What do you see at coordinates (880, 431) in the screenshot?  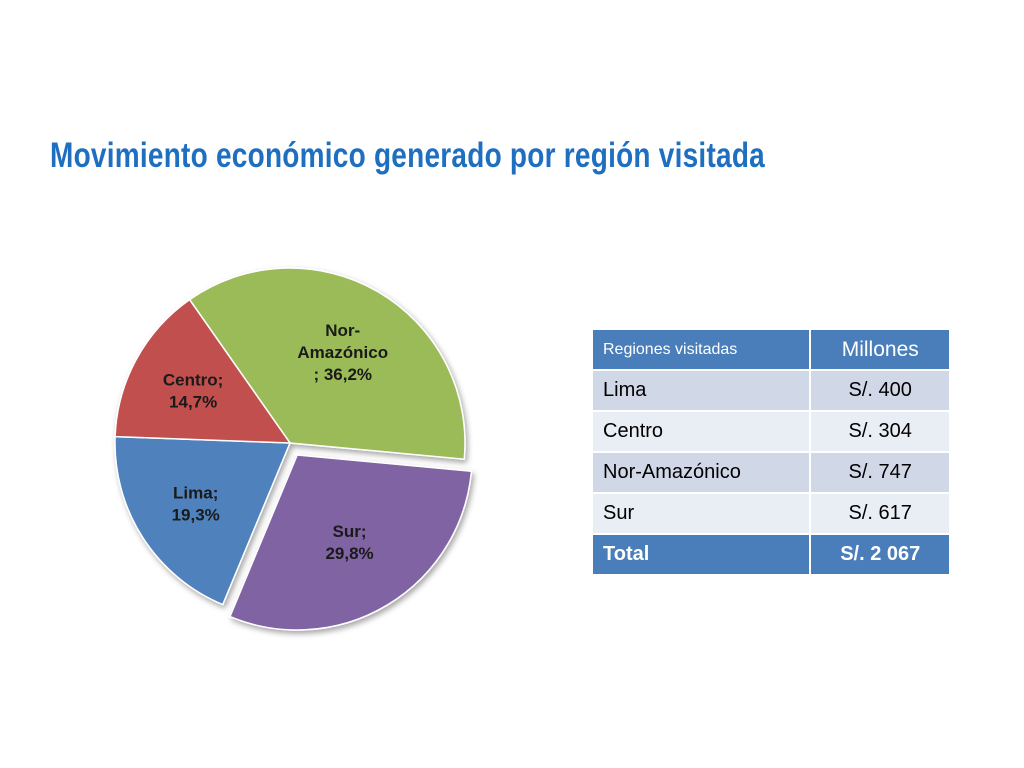 I see `table-cell-value: S/. 304` at bounding box center [880, 431].